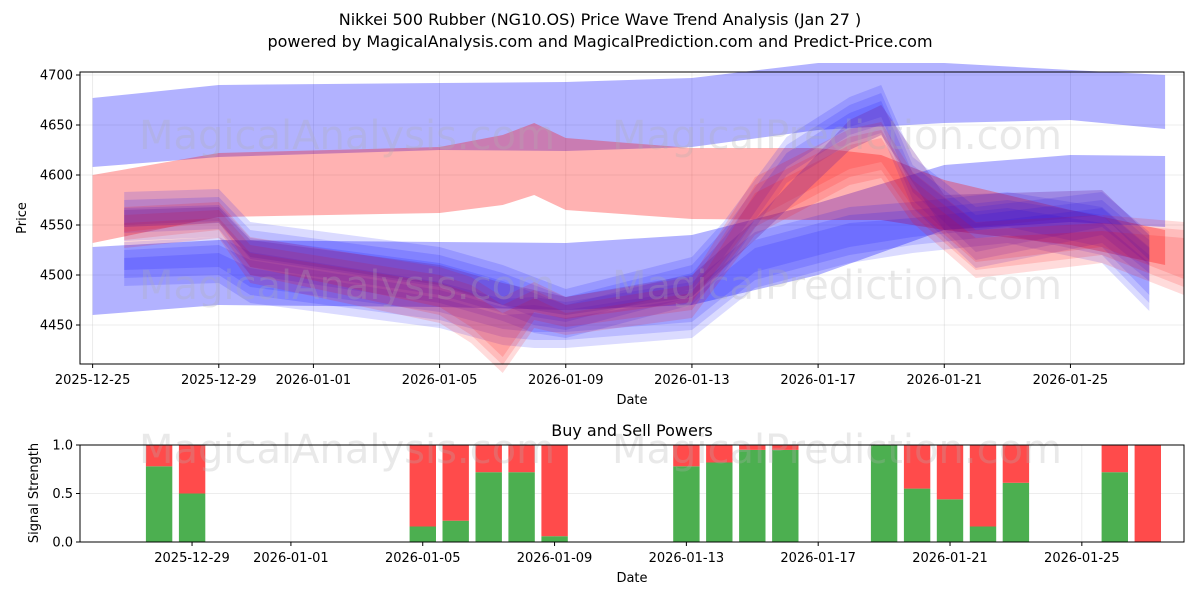 Image resolution: width=1200 pixels, height=600 pixels. Describe the element at coordinates (653, 493) in the screenshot. I see `signal-bars` at that location.